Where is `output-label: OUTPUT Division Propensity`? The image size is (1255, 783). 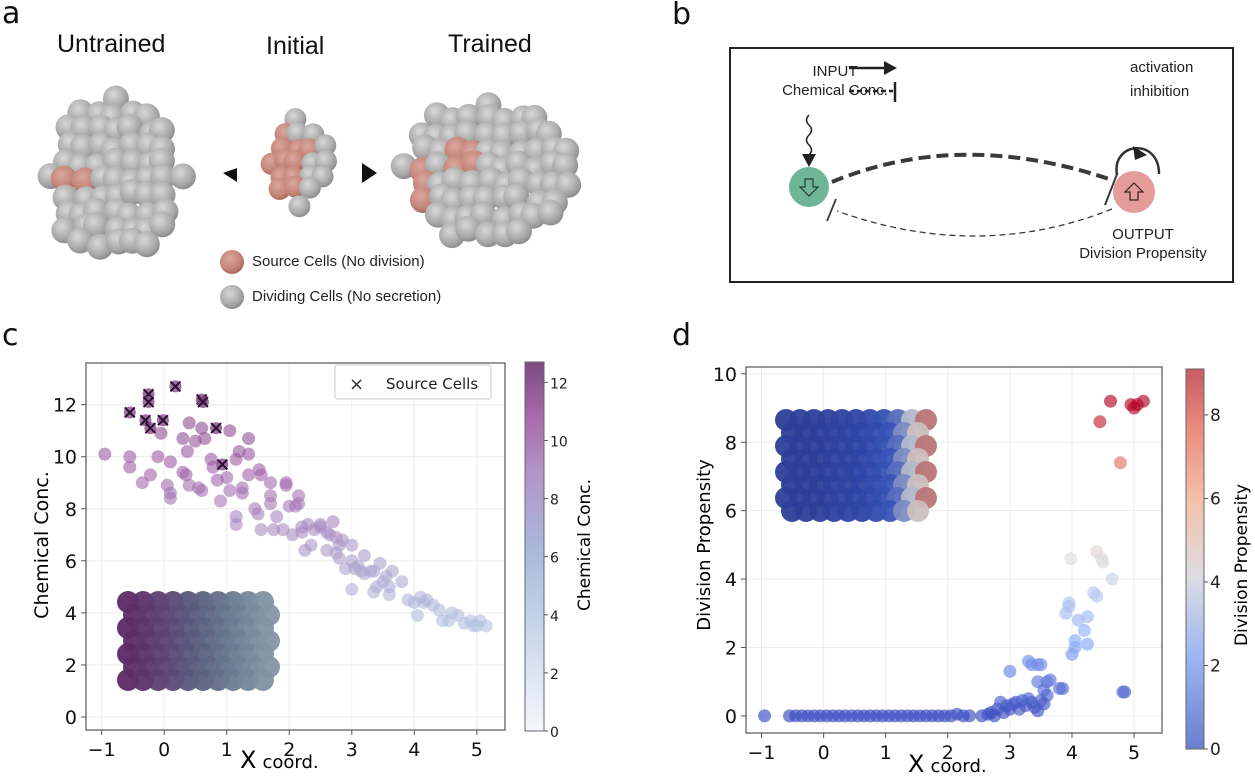 output-label: OUTPUT Division Propensity is located at coordinates (1143, 244).